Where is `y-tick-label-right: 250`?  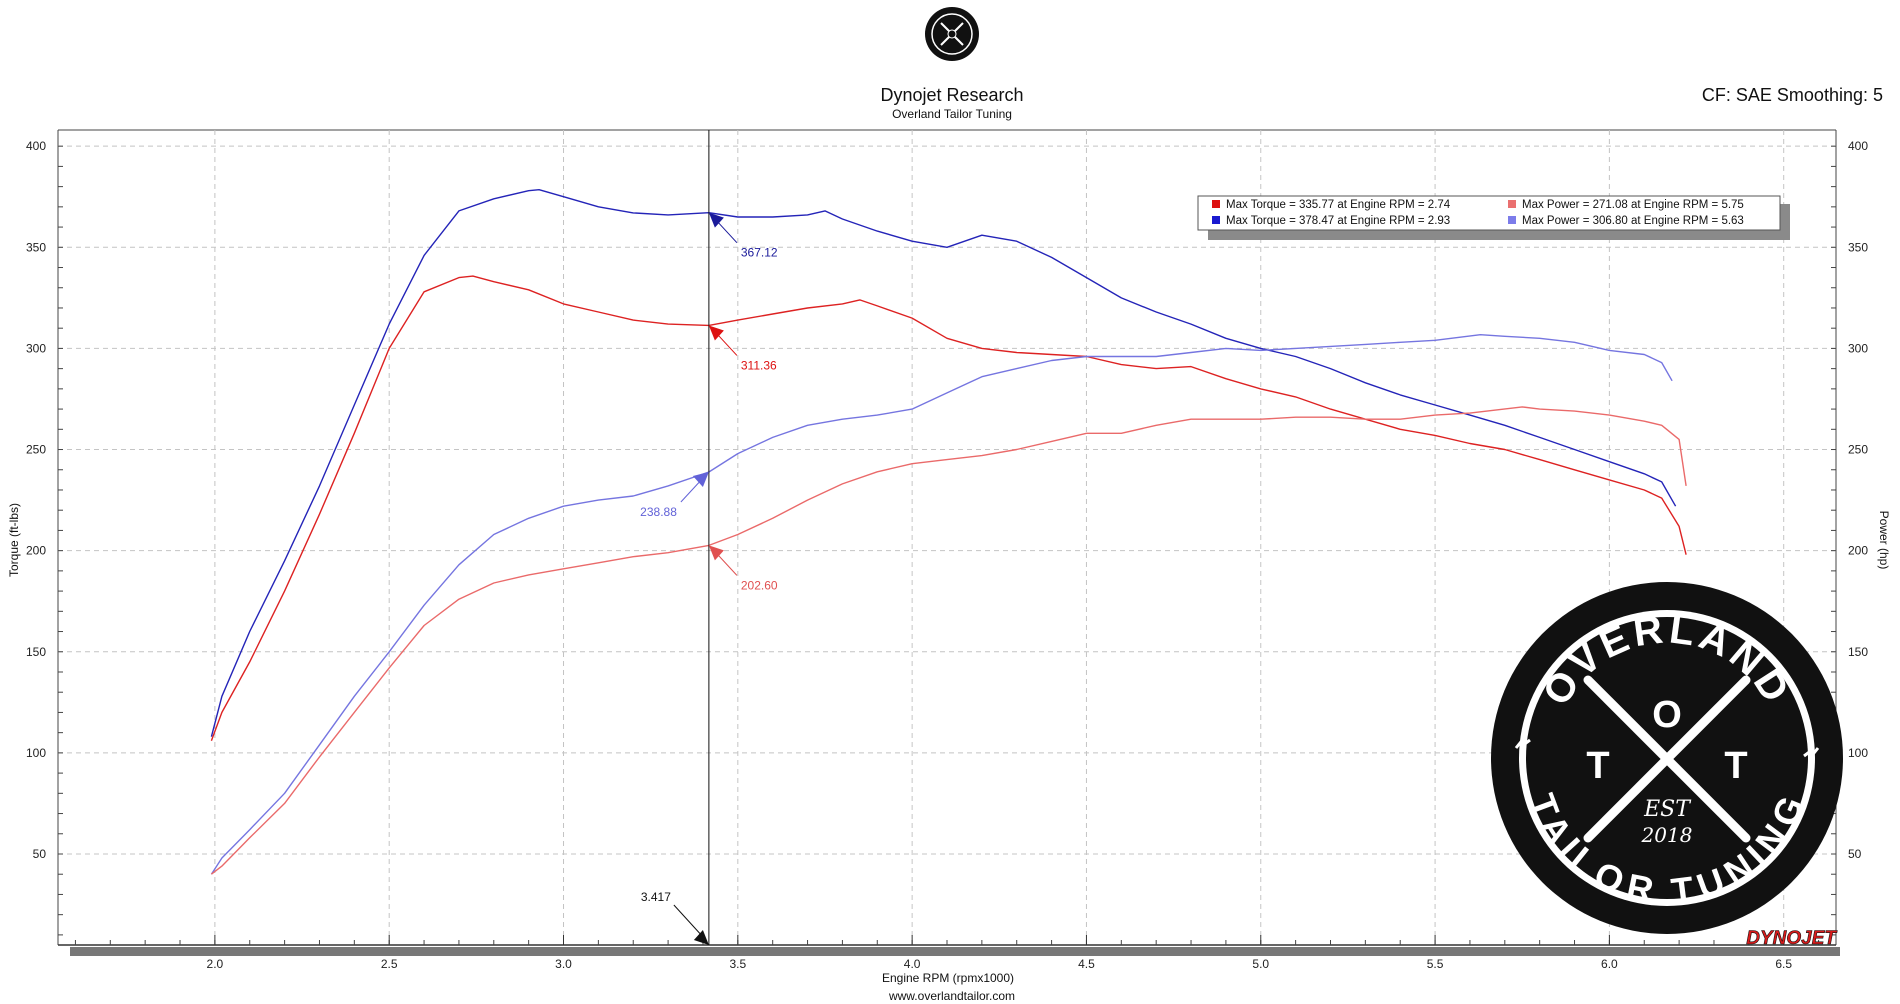
y-tick-label-right: 250 is located at coordinates (1858, 450).